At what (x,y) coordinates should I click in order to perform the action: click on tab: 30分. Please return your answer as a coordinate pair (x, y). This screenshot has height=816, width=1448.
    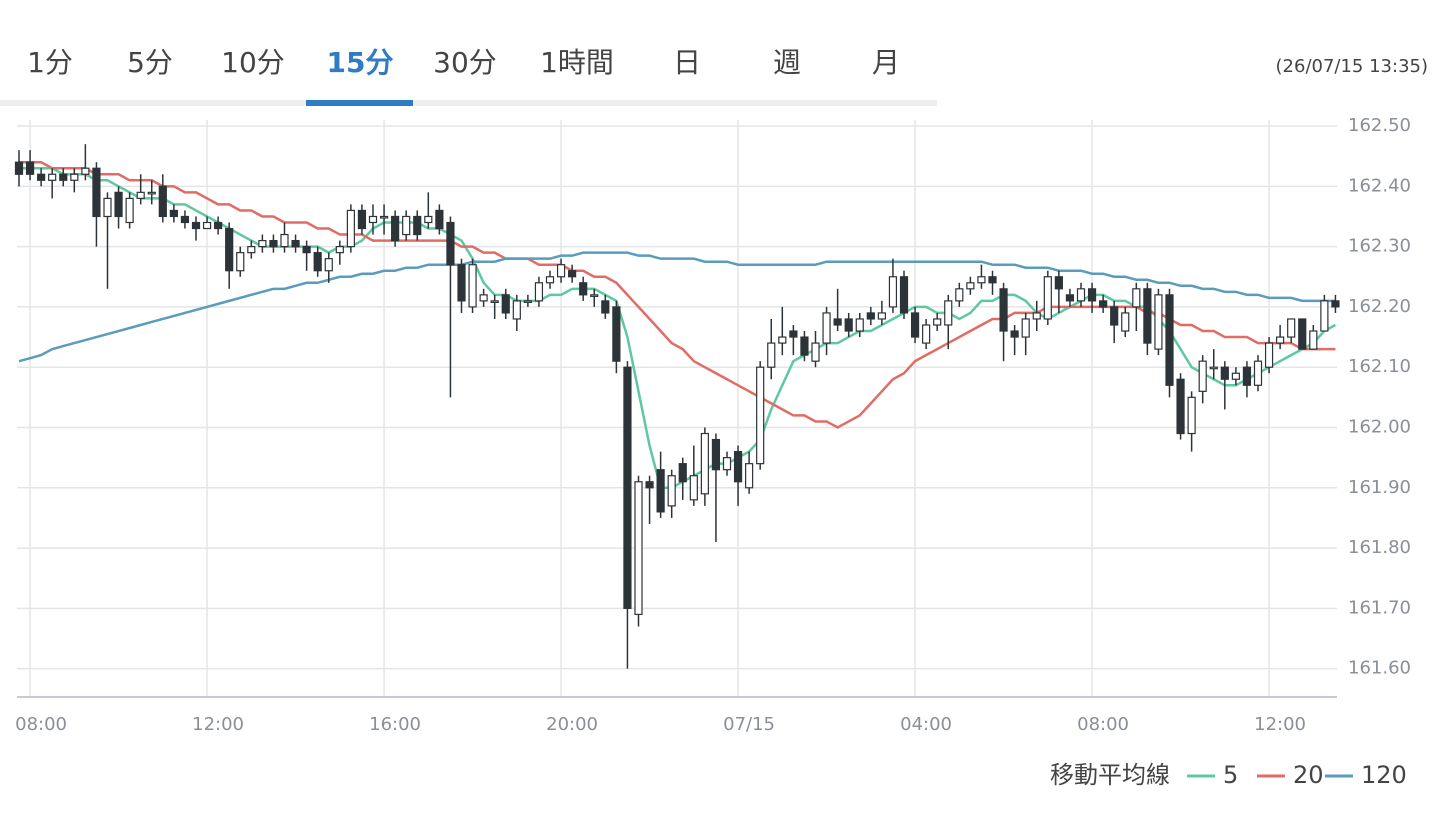
    Looking at the image, I should click on (465, 62).